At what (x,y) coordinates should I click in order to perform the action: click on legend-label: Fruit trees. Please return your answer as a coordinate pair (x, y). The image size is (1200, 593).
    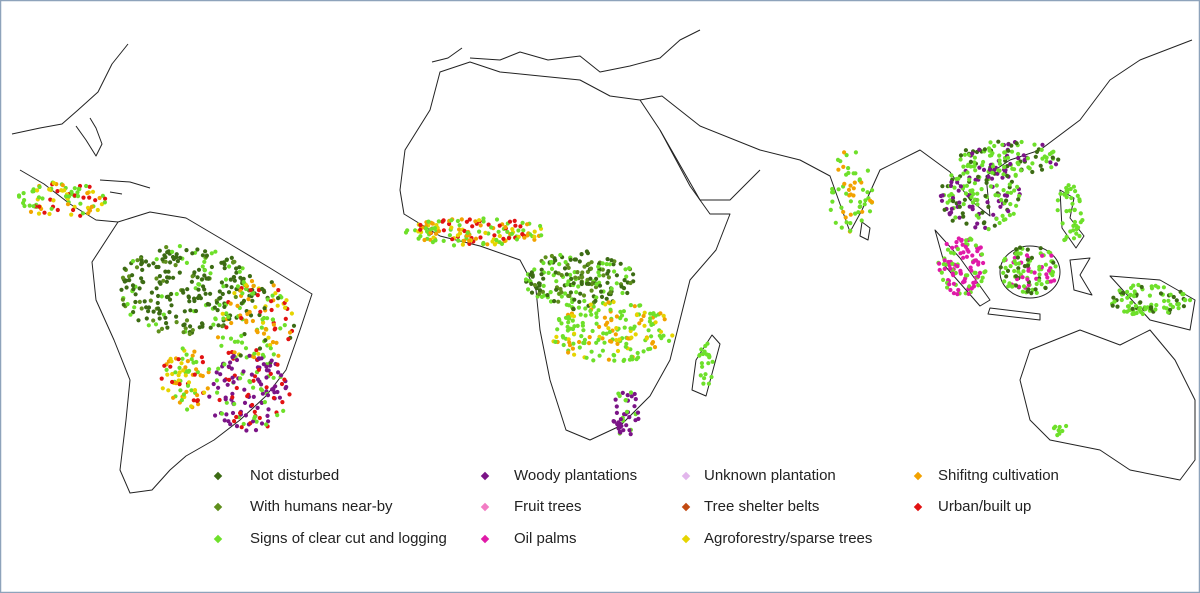
    Looking at the image, I should click on (548, 506).